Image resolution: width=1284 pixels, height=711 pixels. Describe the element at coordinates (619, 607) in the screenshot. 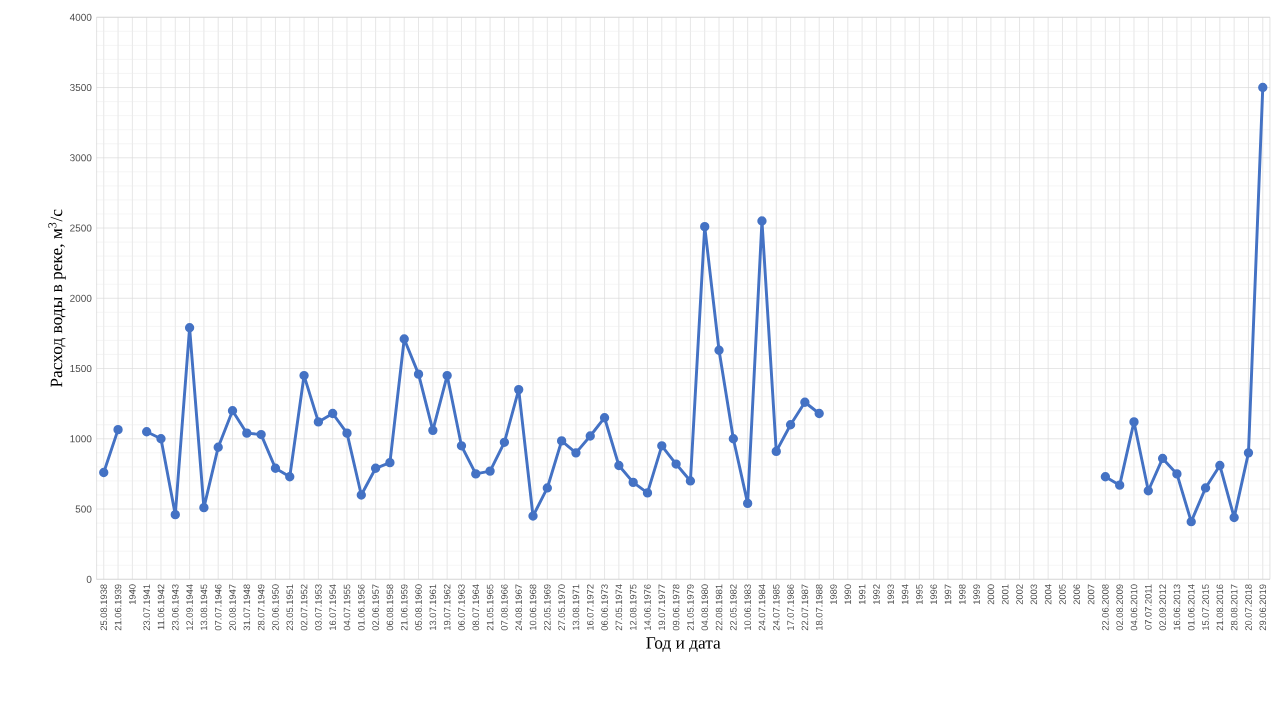

I see `x-tick-label: 27.05.1974` at that location.